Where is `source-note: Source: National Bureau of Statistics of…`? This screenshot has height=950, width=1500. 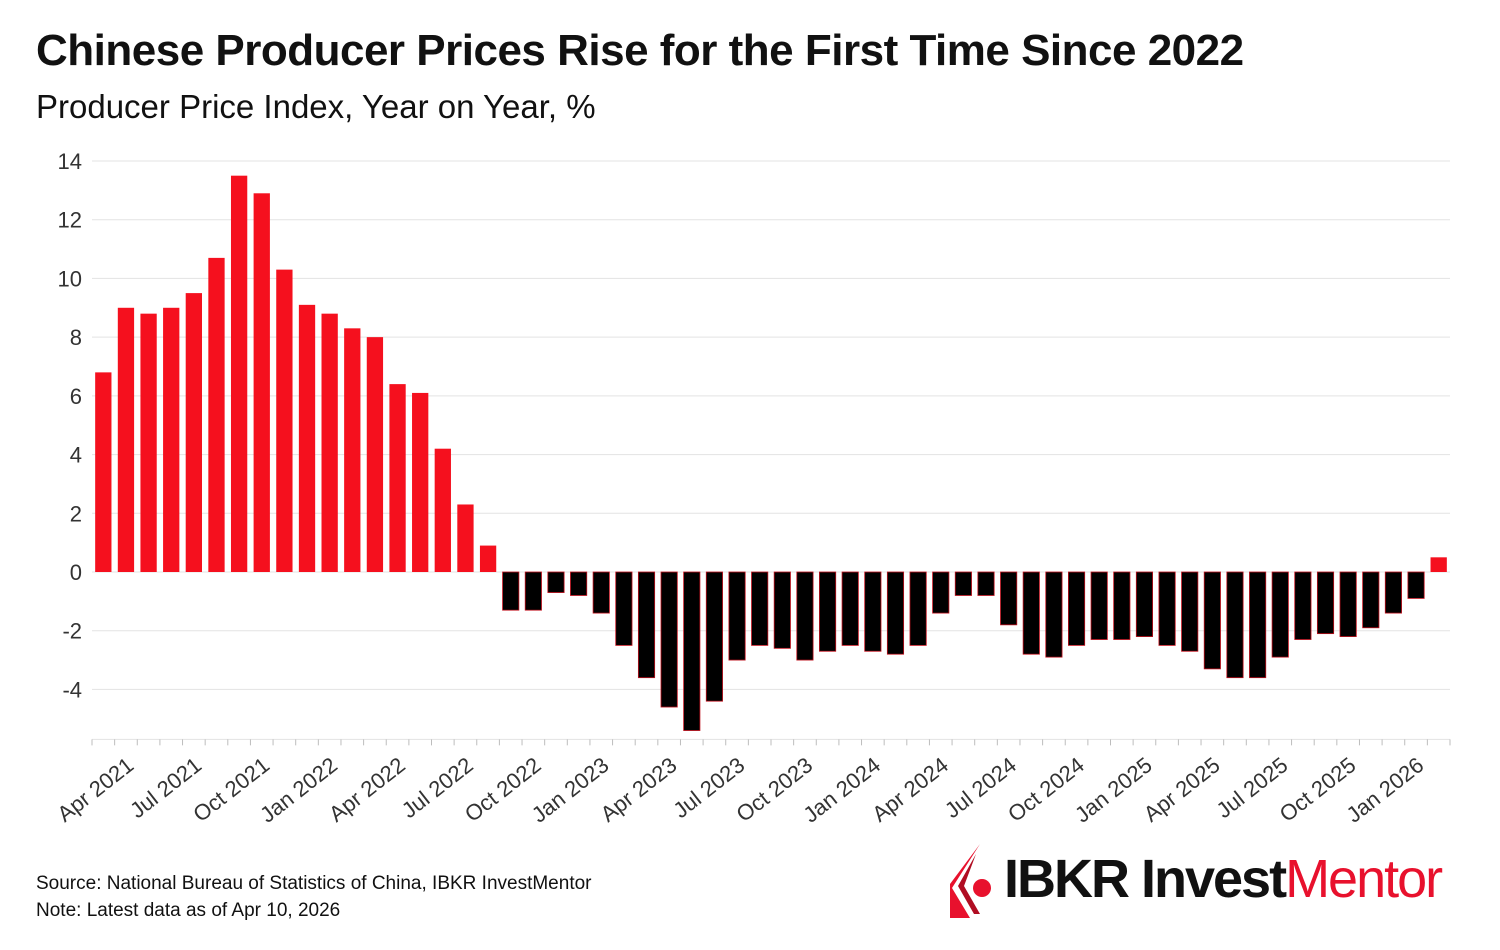
source-note: Source: National Bureau of Statistics of… is located at coordinates (314, 883).